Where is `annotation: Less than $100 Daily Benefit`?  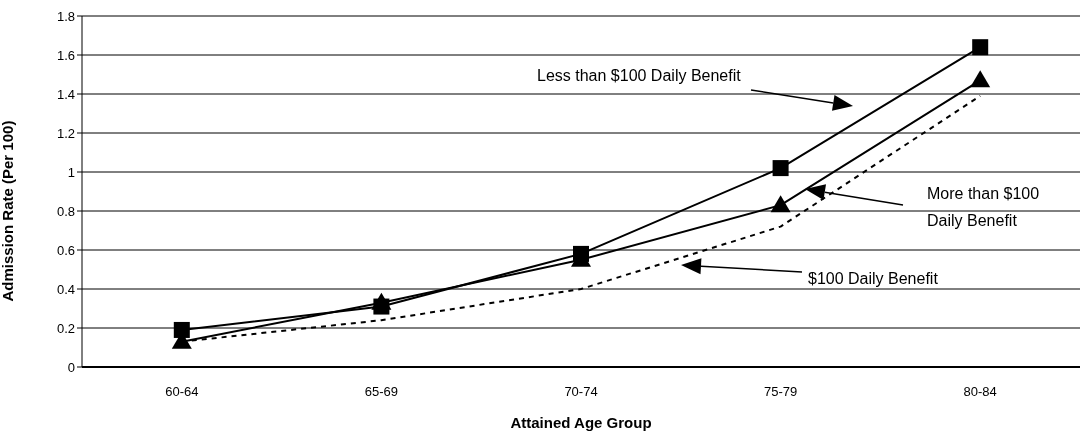 annotation: Less than $100 Daily Benefit is located at coordinates (639, 75).